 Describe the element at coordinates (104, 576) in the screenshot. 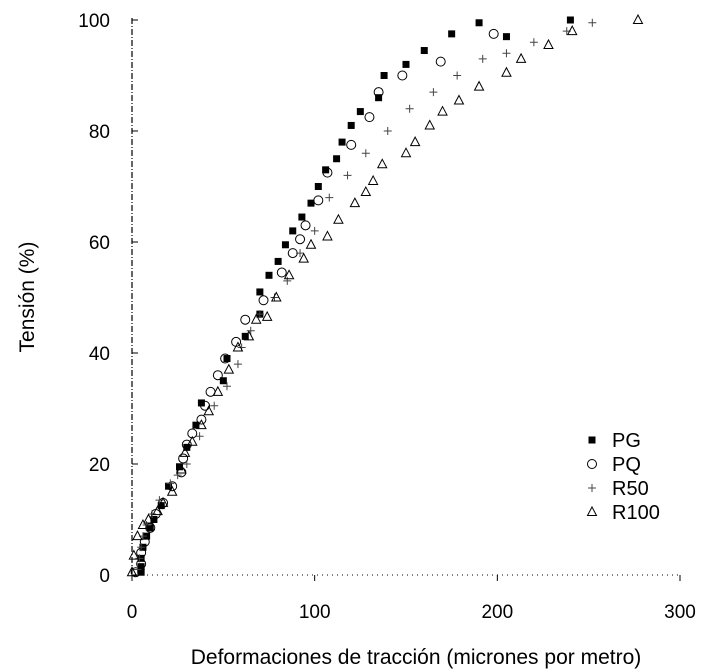

I see `y-tick-label: 0` at that location.